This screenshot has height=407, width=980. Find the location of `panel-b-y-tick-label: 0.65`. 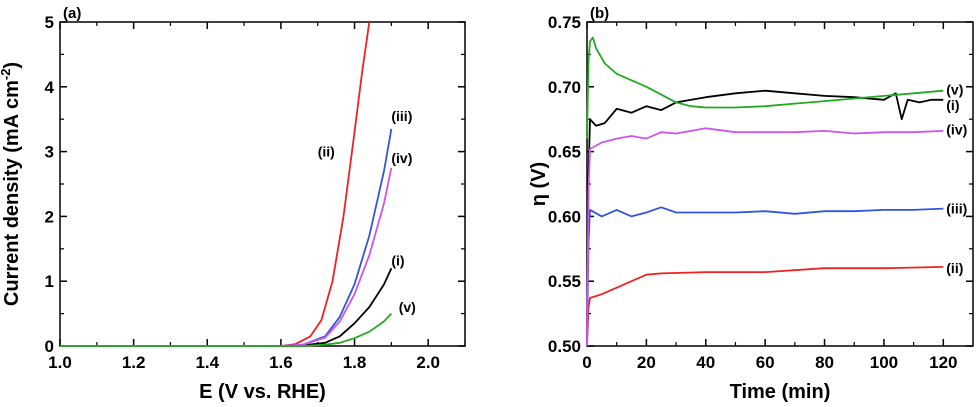

panel-b-y-tick-label: 0.65 is located at coordinates (564, 152).